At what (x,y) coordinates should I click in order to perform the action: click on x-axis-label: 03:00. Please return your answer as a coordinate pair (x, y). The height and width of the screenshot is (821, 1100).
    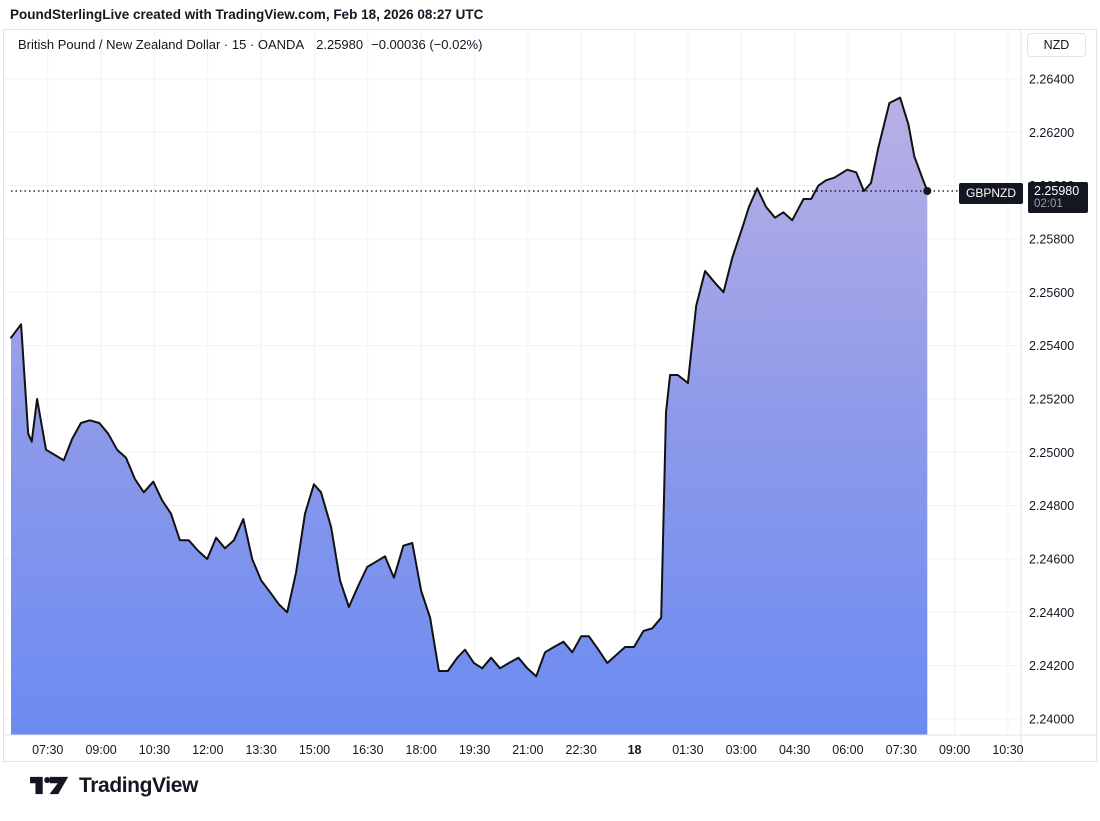
    Looking at the image, I should click on (741, 750).